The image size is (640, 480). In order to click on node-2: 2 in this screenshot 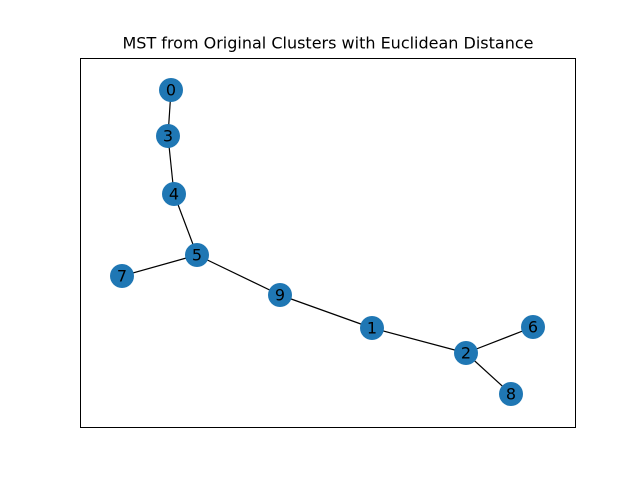, I will do `click(466, 353)`.